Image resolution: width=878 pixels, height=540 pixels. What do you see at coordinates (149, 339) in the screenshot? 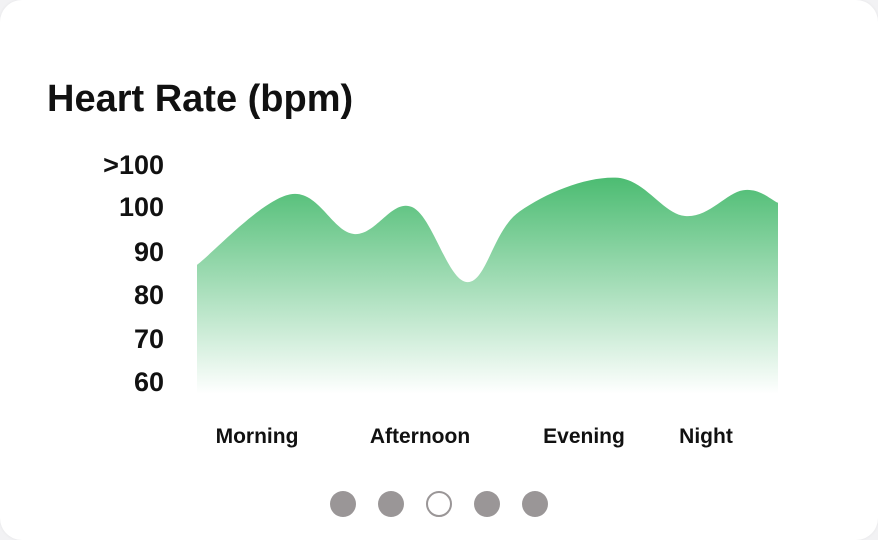
I see `y-tick-label: 70` at bounding box center [149, 339].